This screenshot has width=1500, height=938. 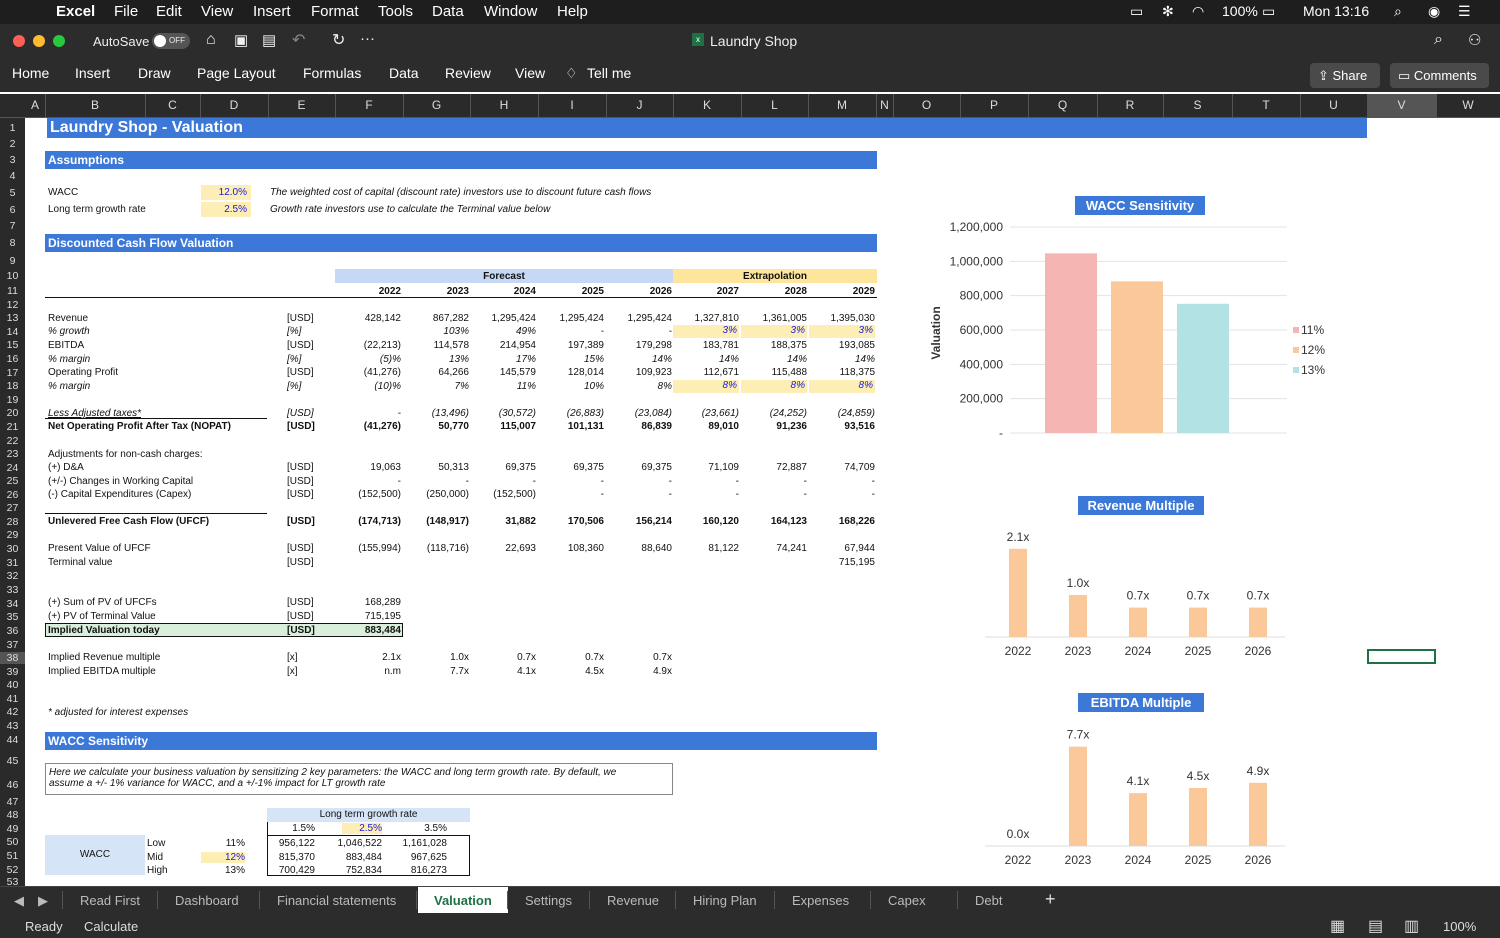 What do you see at coordinates (12, 386) in the screenshot?
I see `row-header-18: 18` at bounding box center [12, 386].